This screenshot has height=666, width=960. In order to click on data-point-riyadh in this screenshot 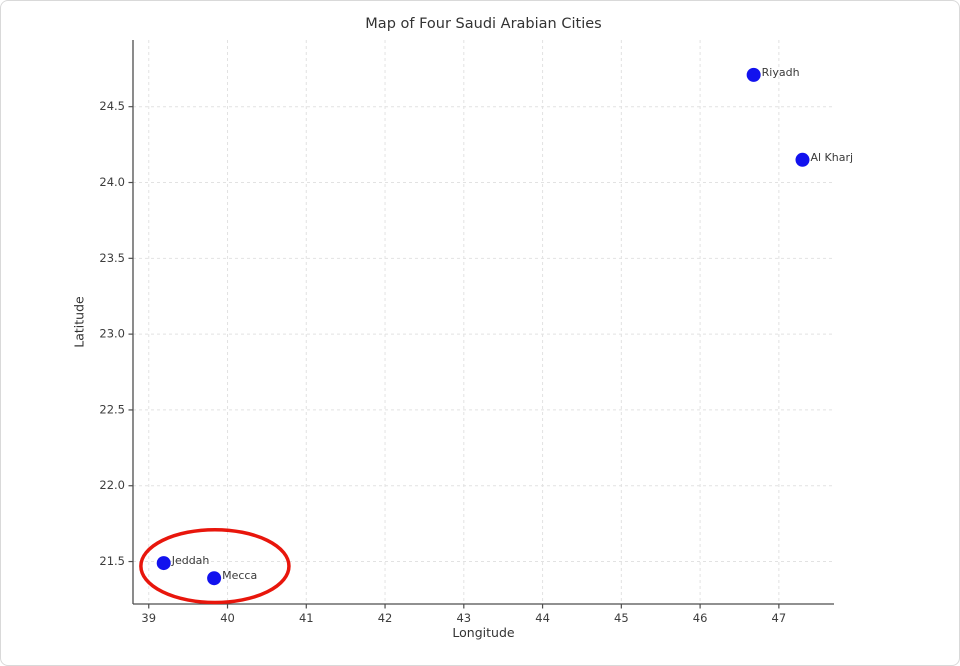, I will do `click(753, 74)`.